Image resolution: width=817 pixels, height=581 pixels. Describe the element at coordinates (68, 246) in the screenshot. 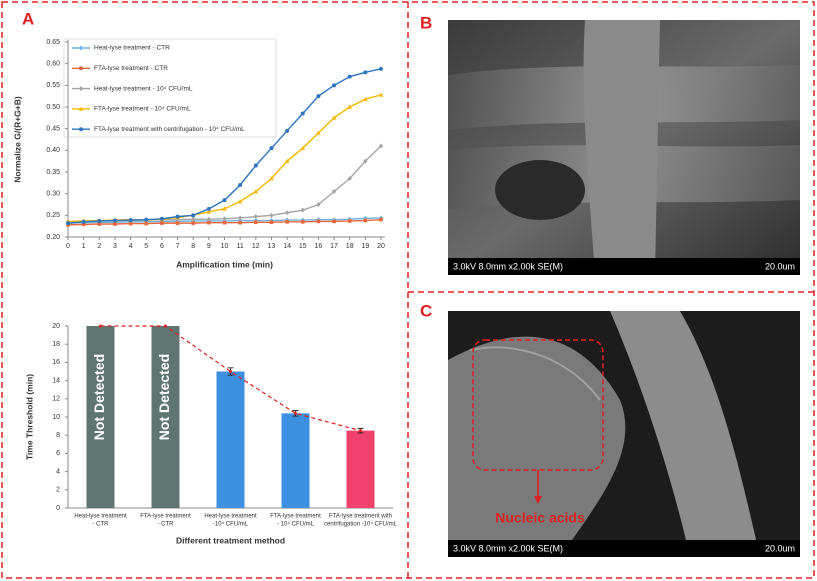

I see `x-tick-label: 0` at that location.